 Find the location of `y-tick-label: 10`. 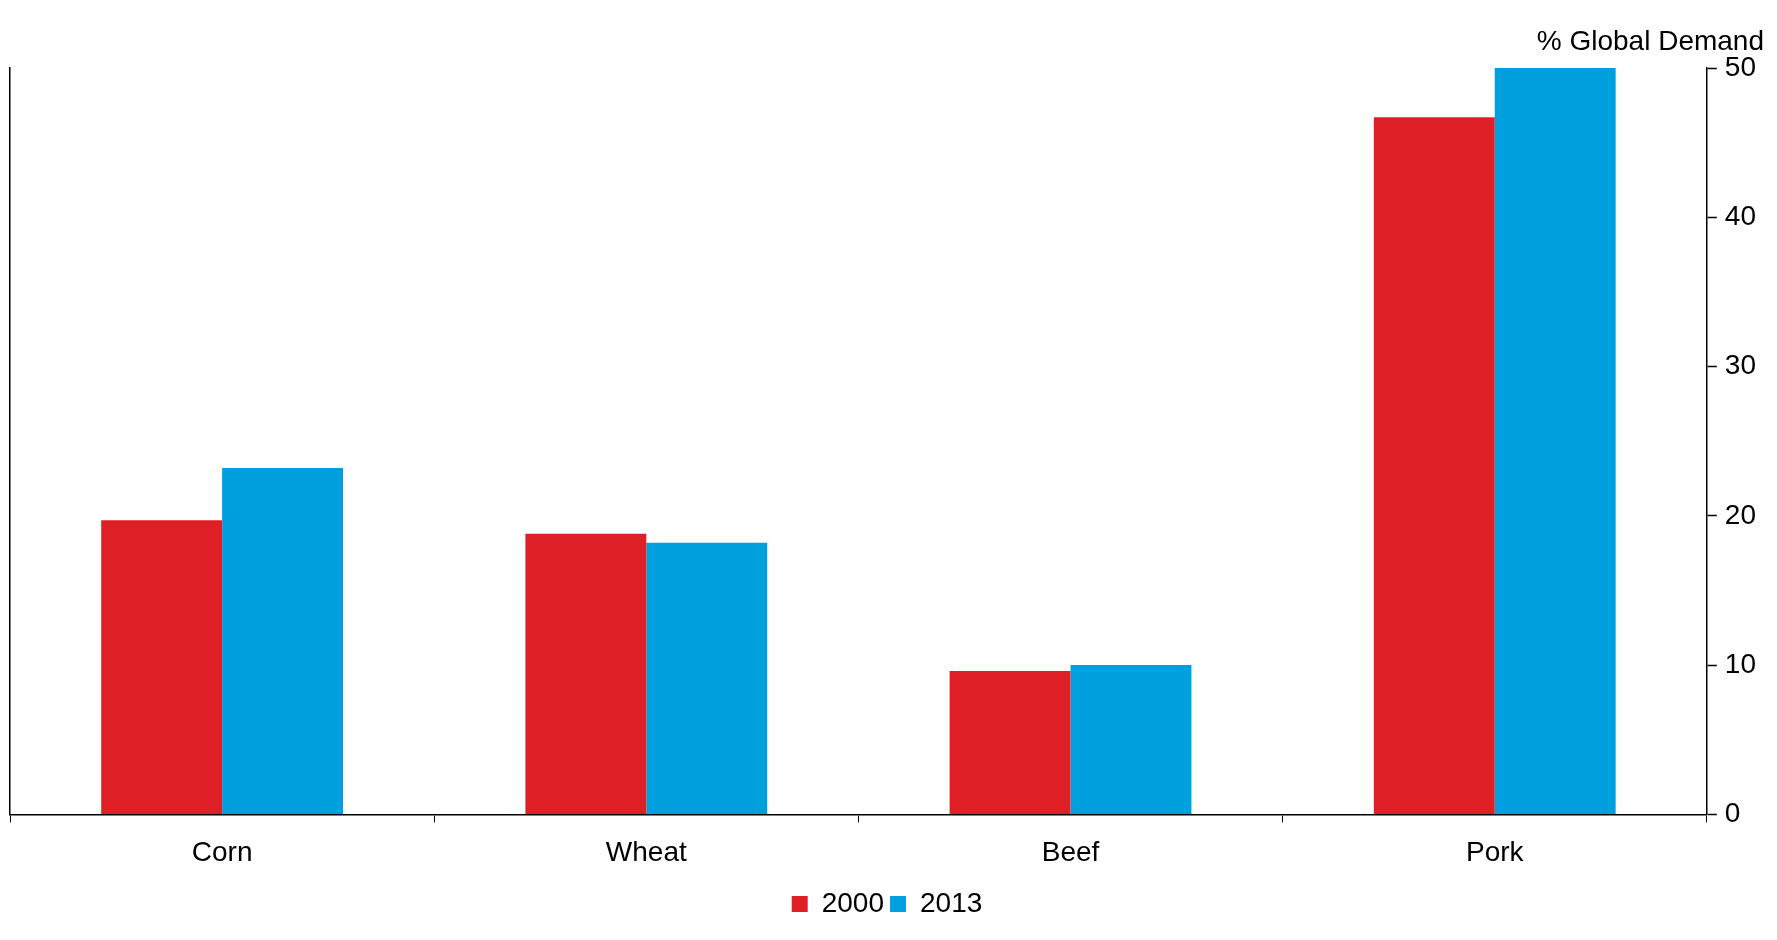

y-tick-label: 10 is located at coordinates (1740, 663).